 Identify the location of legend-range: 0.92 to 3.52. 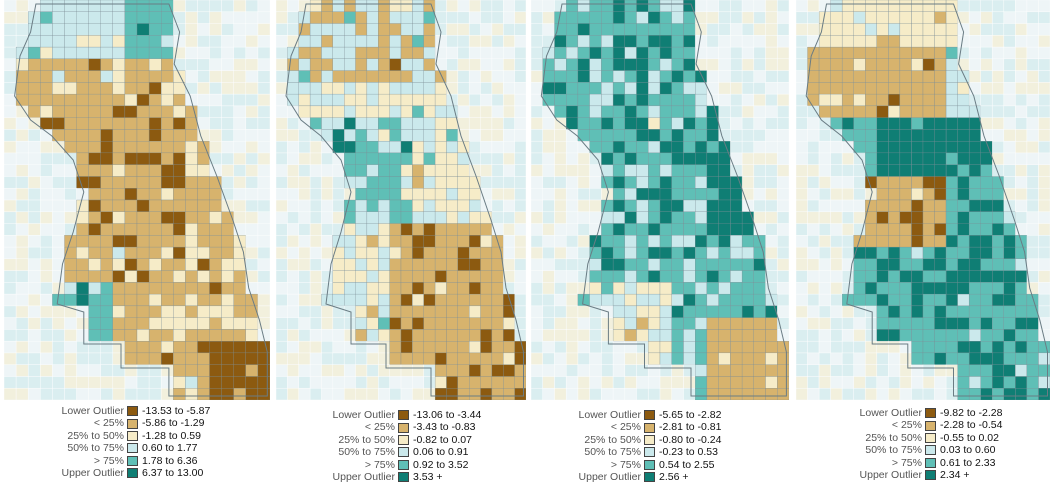
(441, 464).